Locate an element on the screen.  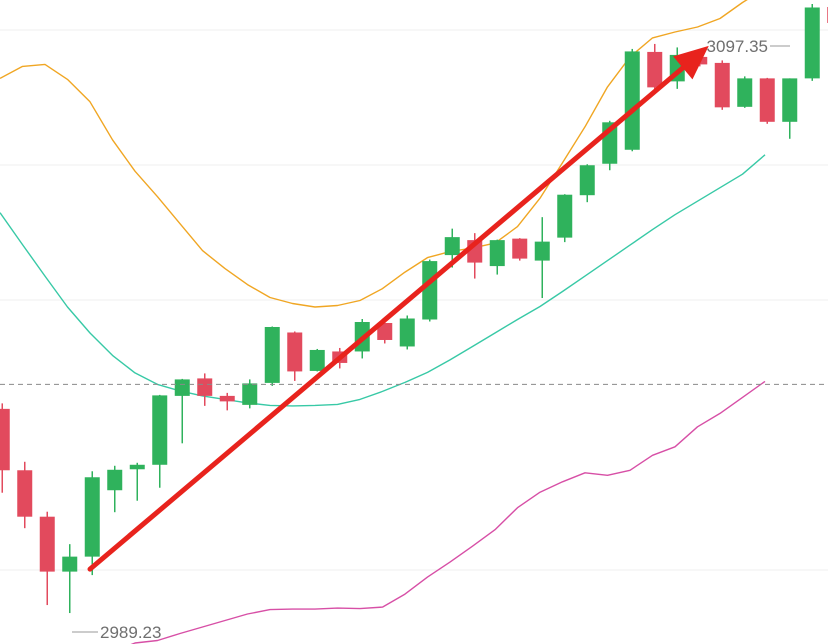
high-price-label: 3097.35 is located at coordinates (737, 46).